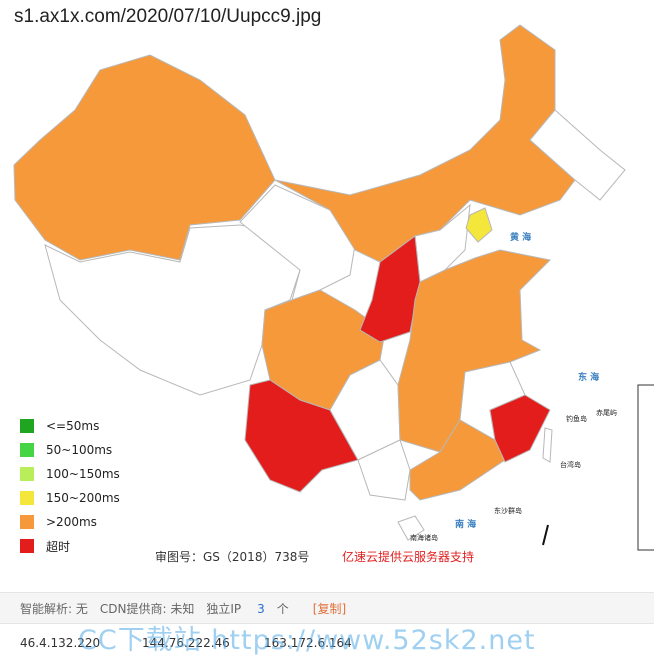 This screenshot has height=671, width=654. I want to click on legend-label: 150~200ms, so click(83, 498).